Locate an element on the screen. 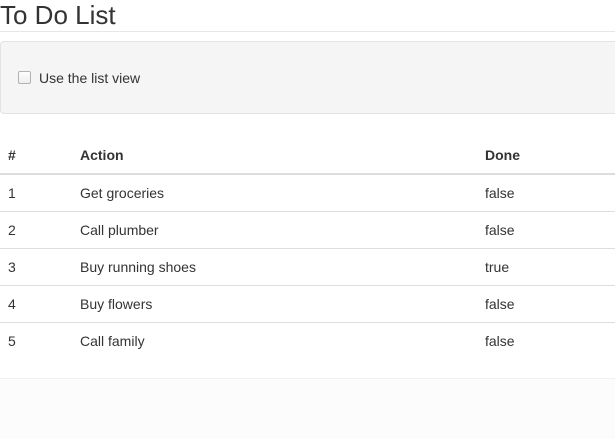  row-number-cell: 1 is located at coordinates (36, 192).